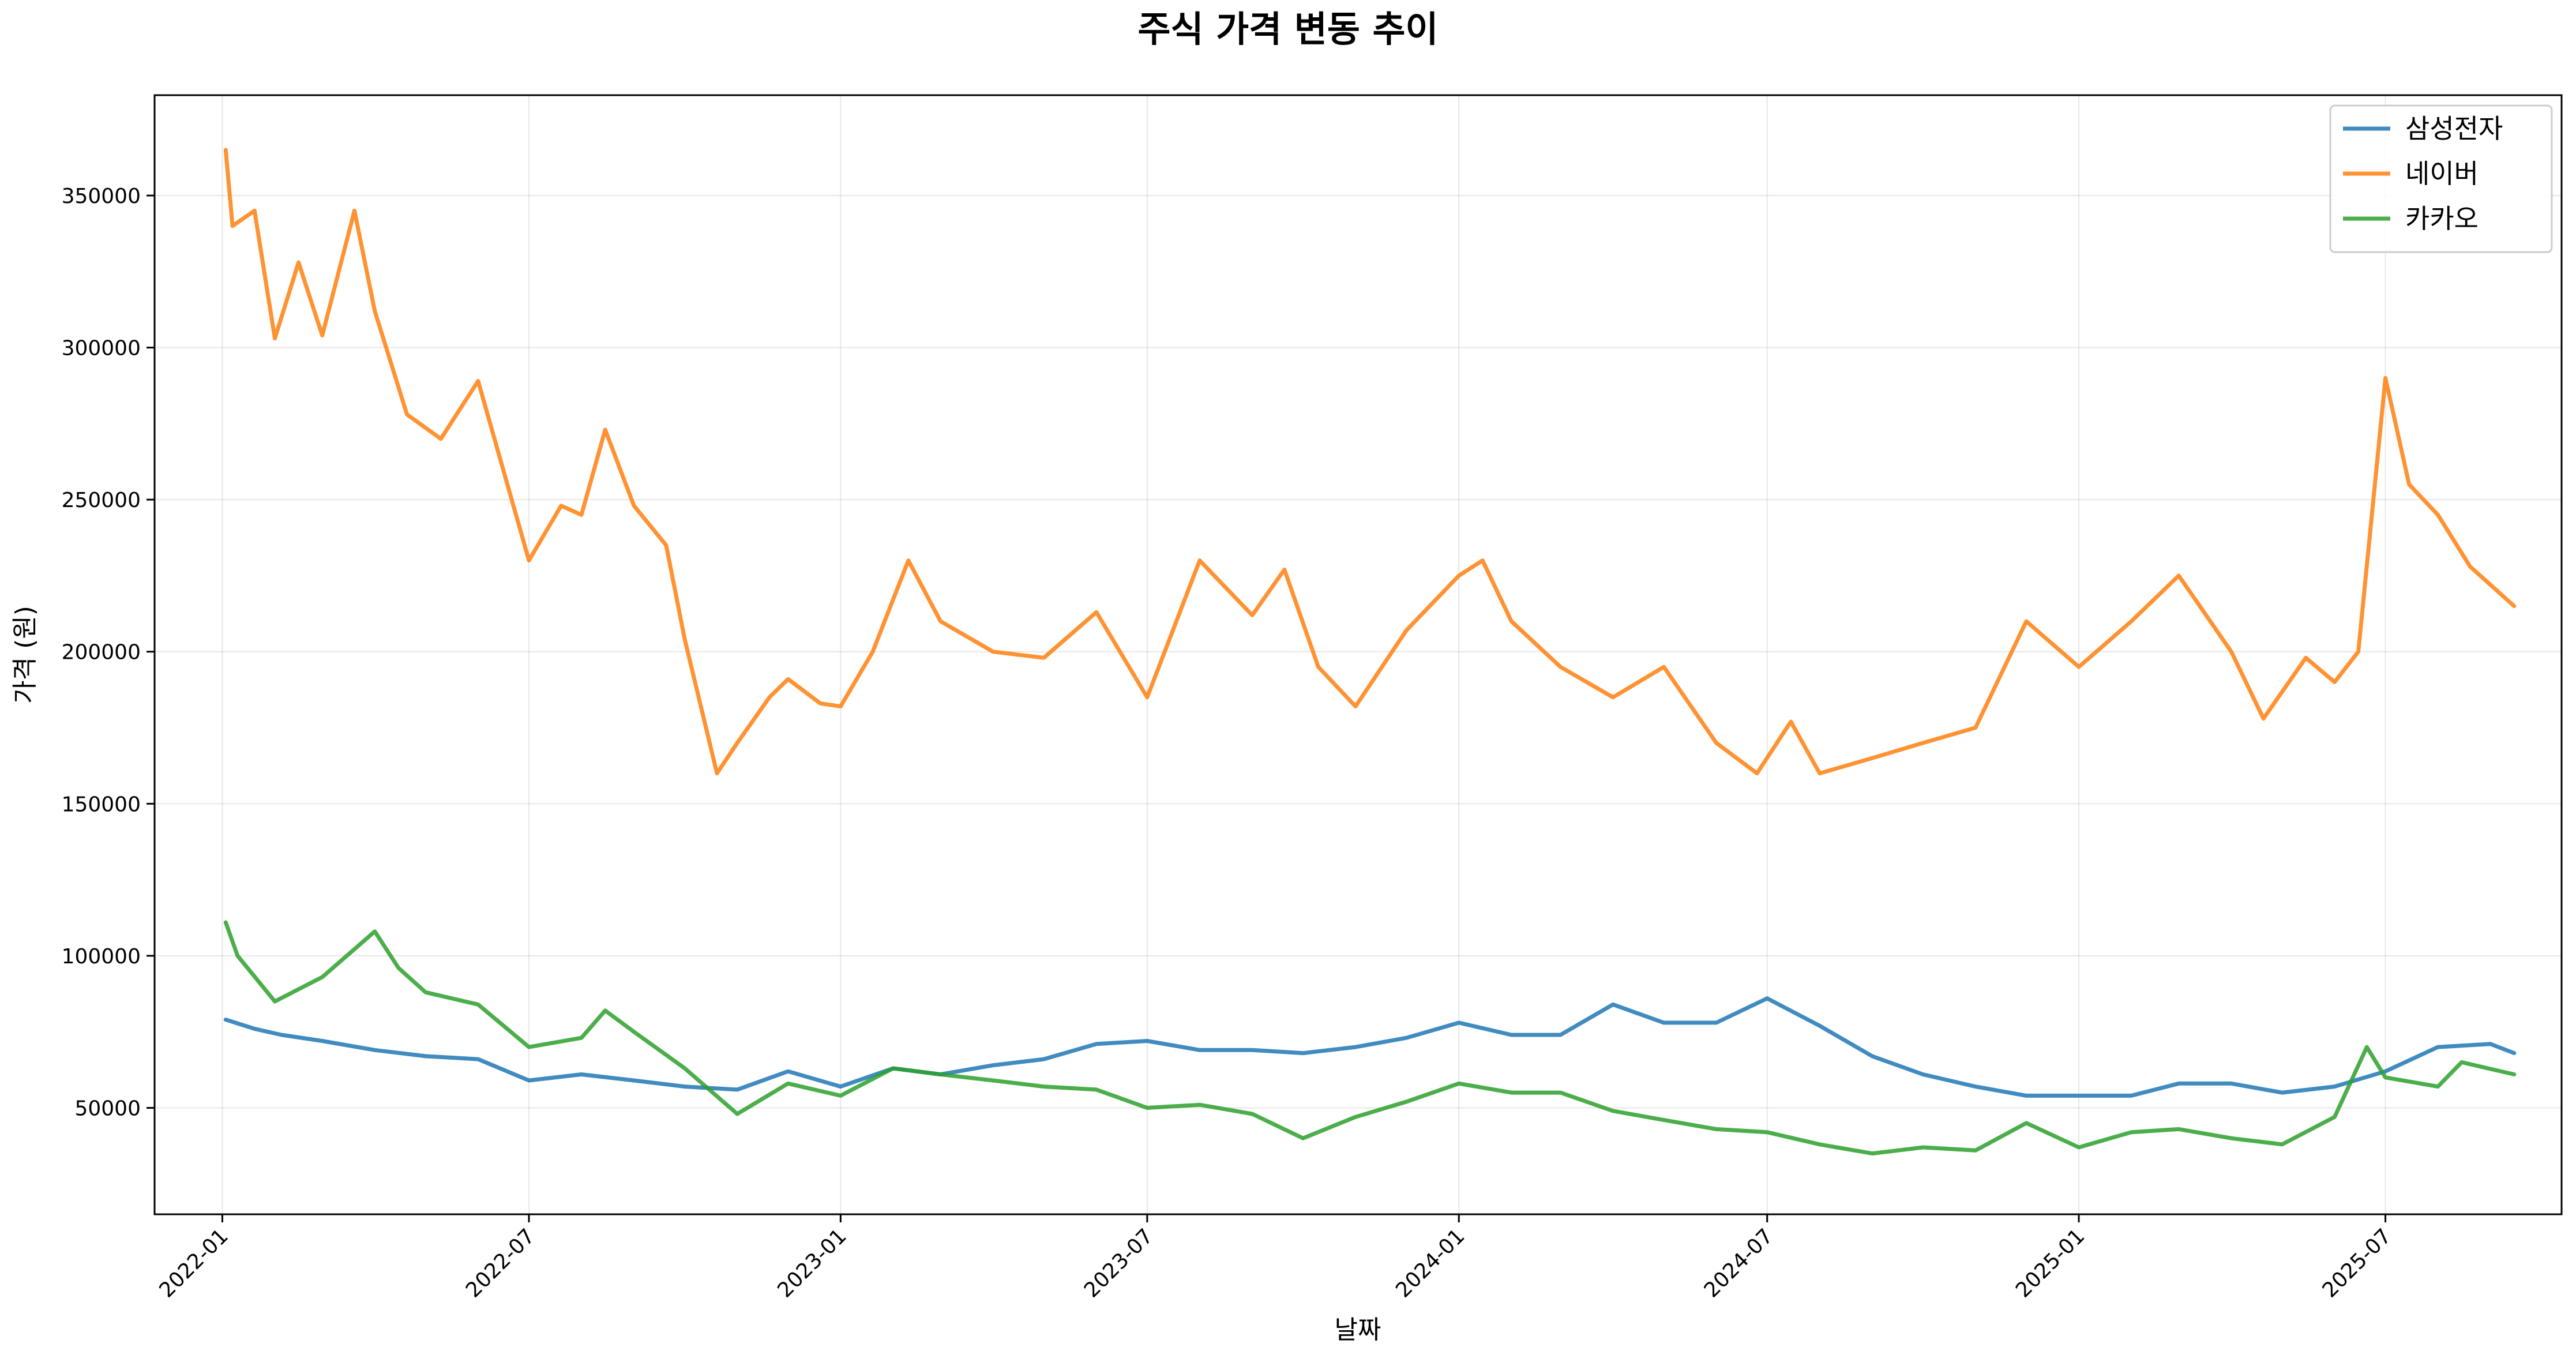  What do you see at coordinates (102, 349) in the screenshot?
I see `y-tick-label: 300000` at bounding box center [102, 349].